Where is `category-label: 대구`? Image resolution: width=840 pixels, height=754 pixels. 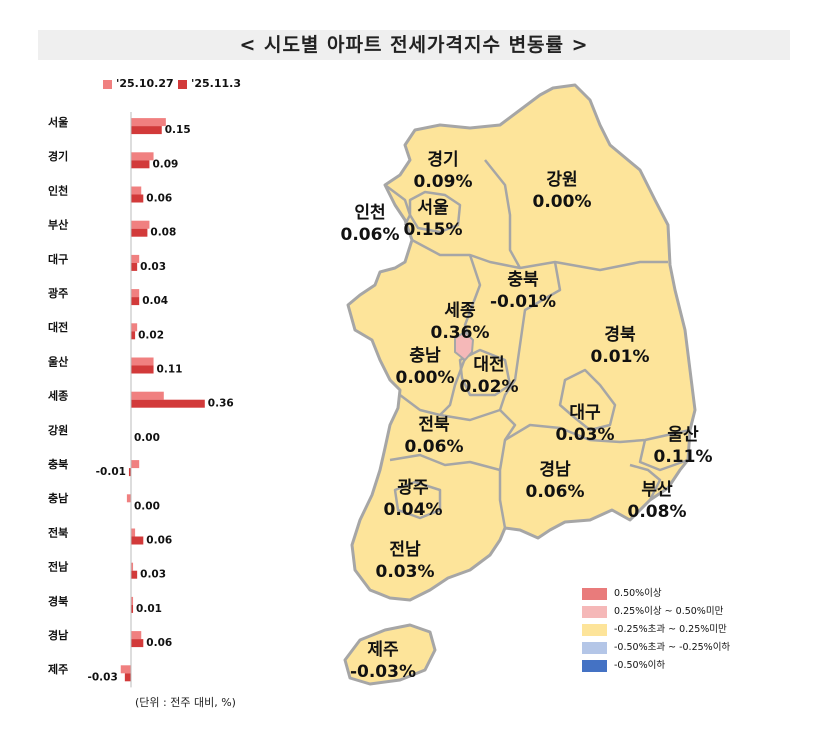 category-label: 대구 is located at coordinates (58, 259).